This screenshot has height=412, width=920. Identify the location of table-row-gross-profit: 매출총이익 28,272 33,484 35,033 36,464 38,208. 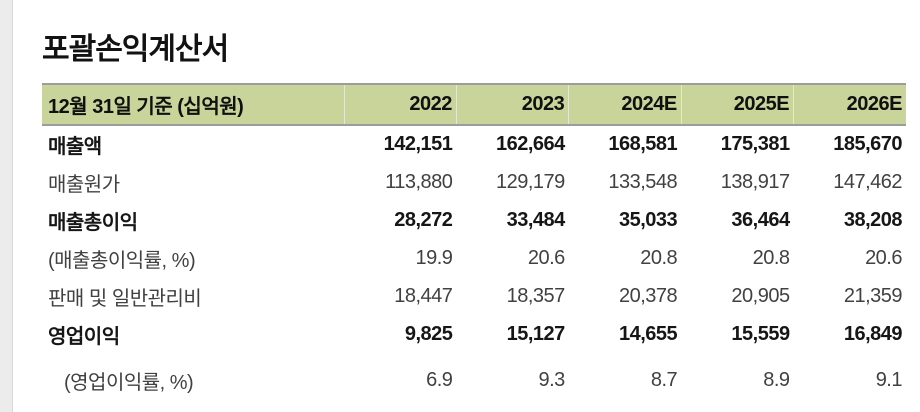
(474, 220).